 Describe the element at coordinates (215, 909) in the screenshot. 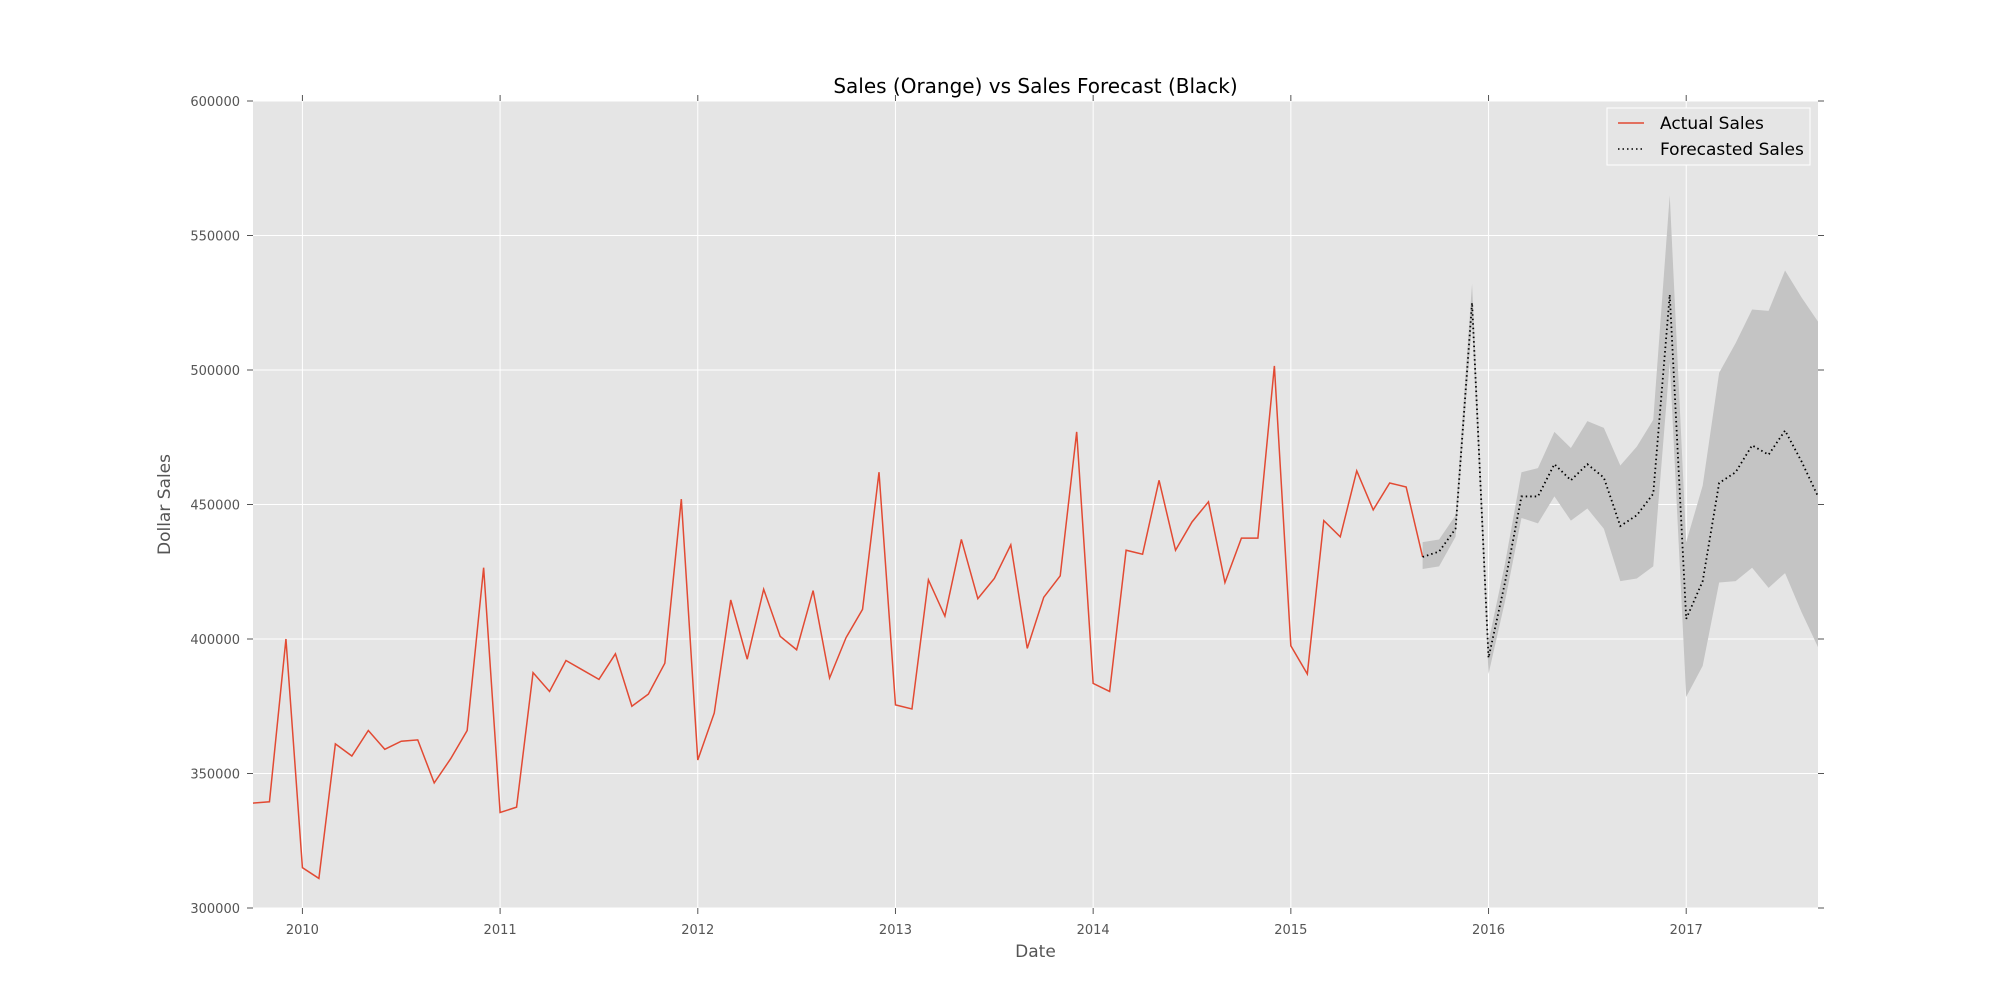

I see `y-tick-label: 300000` at that location.